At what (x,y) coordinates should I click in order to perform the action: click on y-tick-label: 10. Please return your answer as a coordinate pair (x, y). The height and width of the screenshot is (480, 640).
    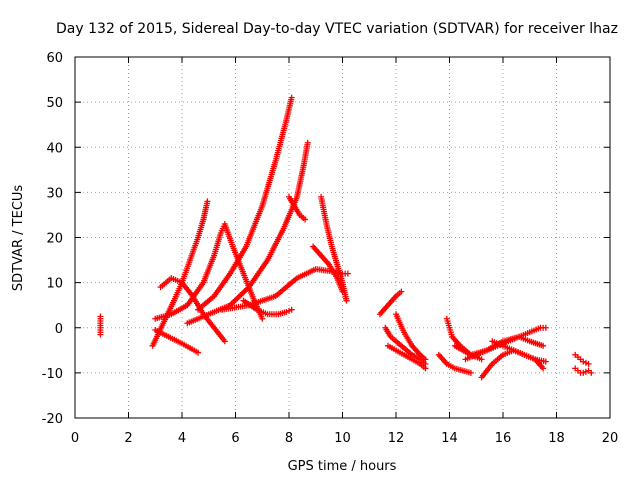
    Looking at the image, I should click on (54, 284).